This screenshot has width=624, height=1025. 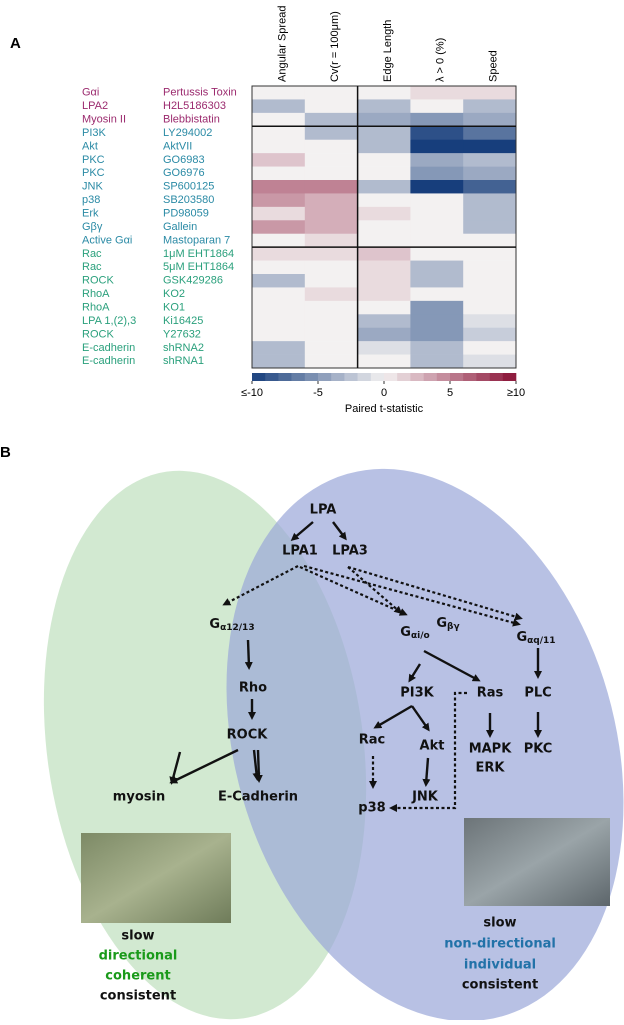 I want to click on row-target: Active Gαi, so click(x=107, y=240).